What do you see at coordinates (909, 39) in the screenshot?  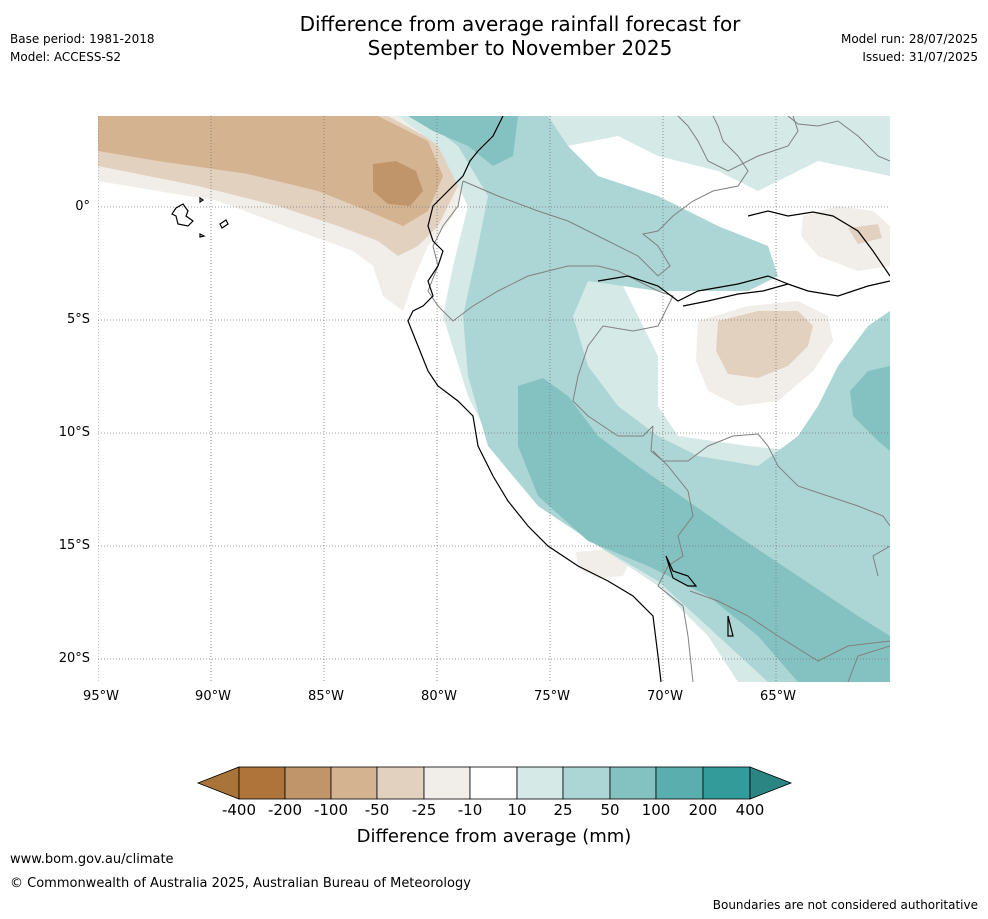 I see `model-run-text: Model run: 28/07/2025` at bounding box center [909, 39].